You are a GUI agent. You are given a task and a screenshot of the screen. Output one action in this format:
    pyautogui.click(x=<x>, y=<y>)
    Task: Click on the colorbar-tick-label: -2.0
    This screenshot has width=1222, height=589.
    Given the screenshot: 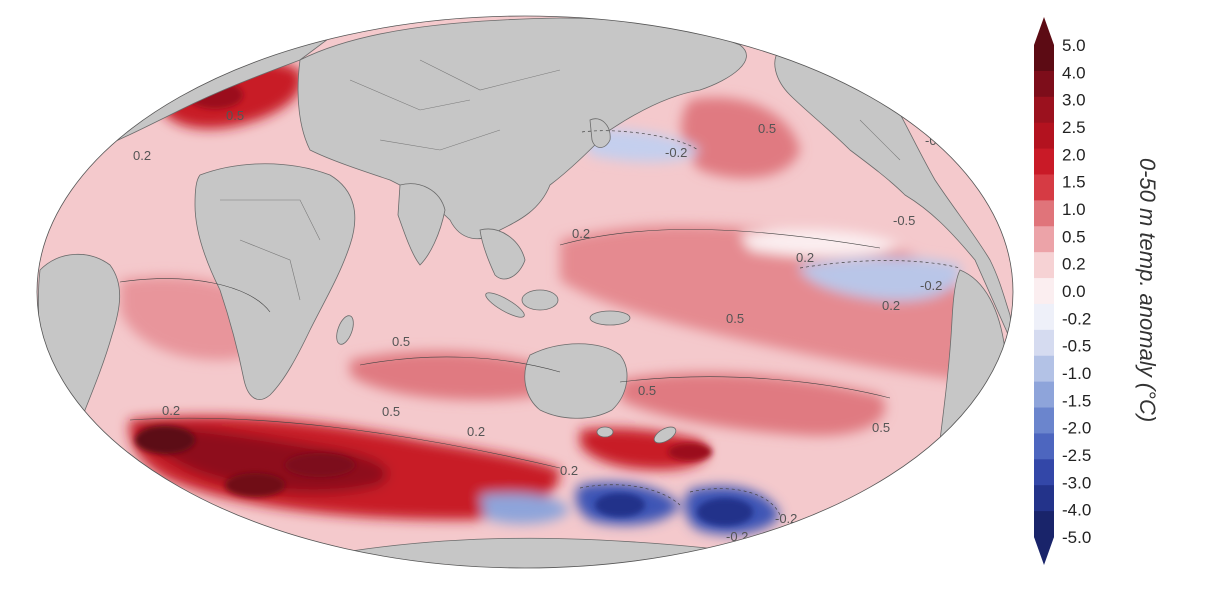 What is the action you would take?
    pyautogui.click(x=1076, y=428)
    